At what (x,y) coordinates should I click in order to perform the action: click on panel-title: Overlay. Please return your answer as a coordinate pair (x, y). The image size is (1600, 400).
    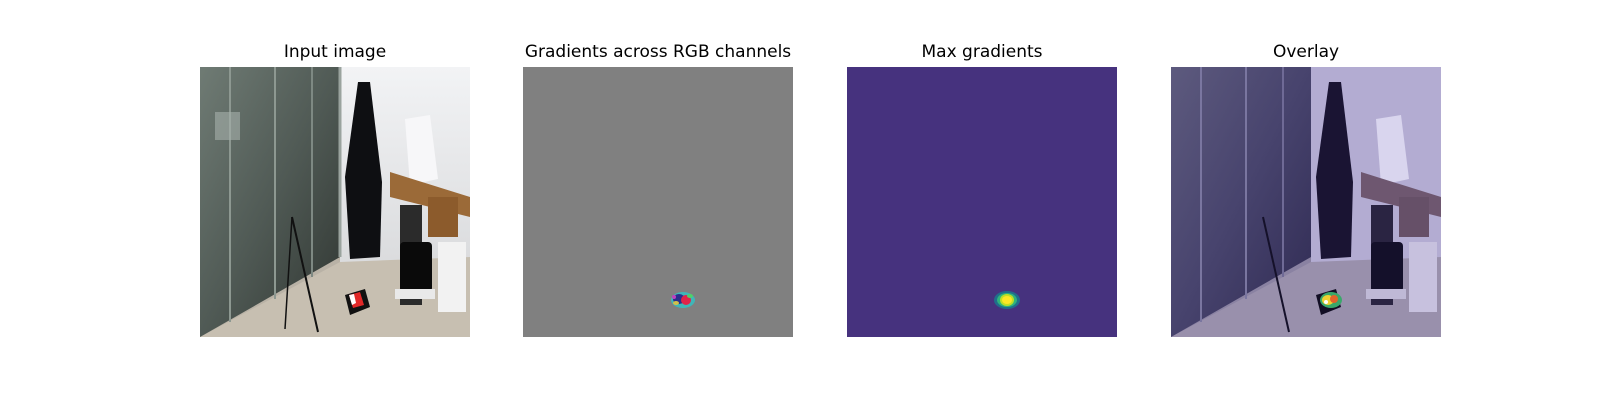
    Looking at the image, I should click on (1306, 52).